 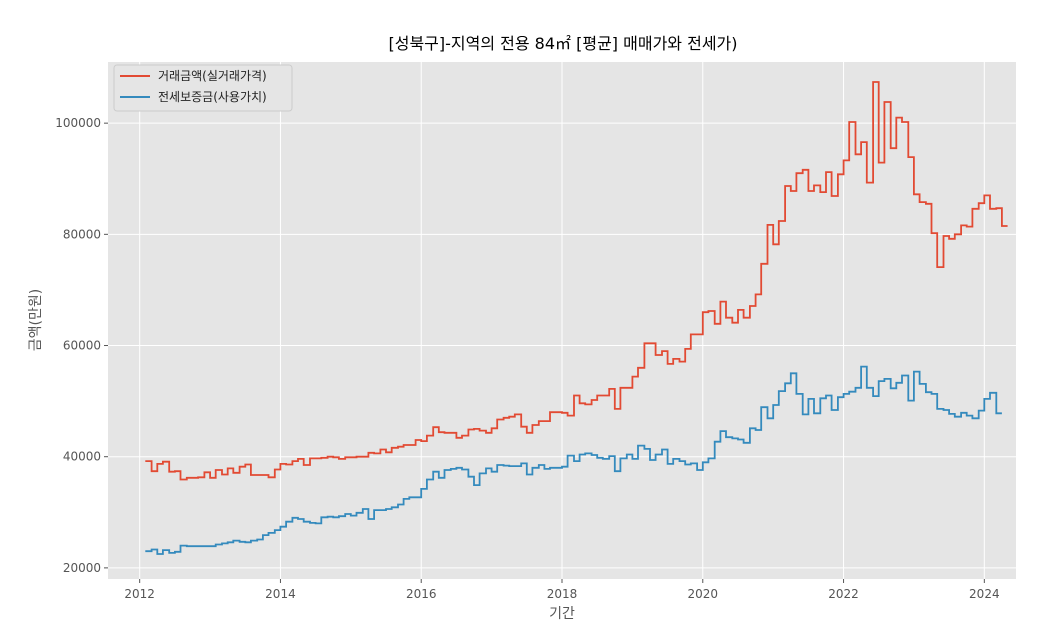 What do you see at coordinates (212, 76) in the screenshot?
I see `legend-label-trade-price: 거래금액(실거래가격)` at bounding box center [212, 76].